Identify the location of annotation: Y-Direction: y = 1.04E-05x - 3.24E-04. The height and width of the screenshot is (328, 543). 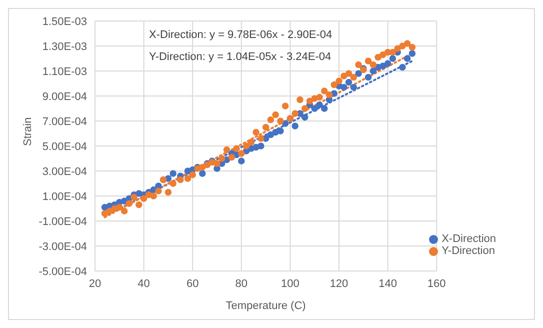
(240, 57).